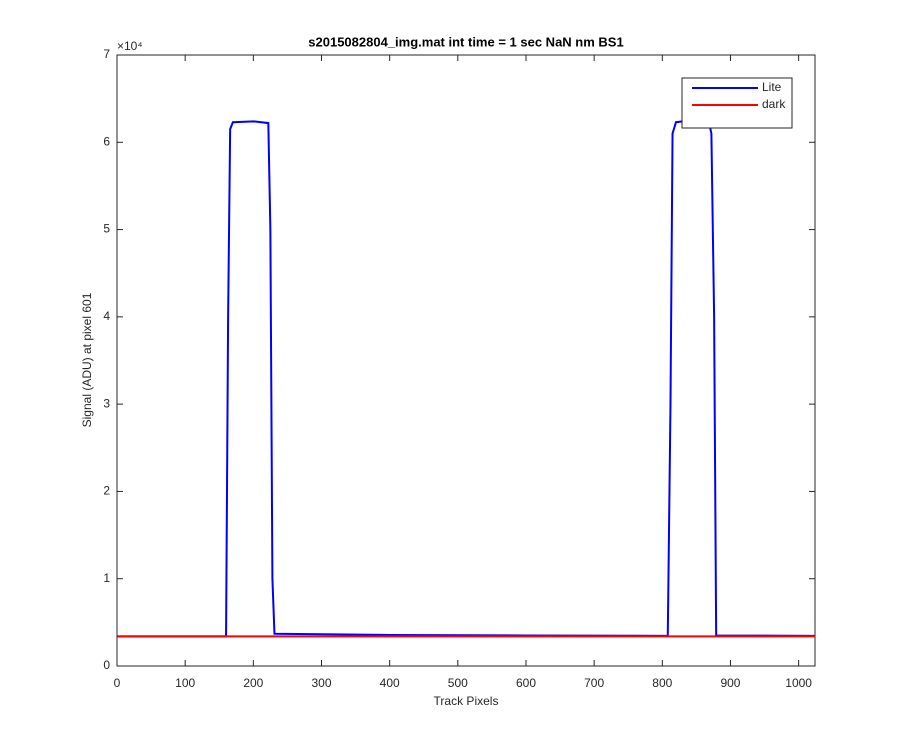  I want to click on y-axis-label: Signal (ADU) at pixel 601, so click(87, 359).